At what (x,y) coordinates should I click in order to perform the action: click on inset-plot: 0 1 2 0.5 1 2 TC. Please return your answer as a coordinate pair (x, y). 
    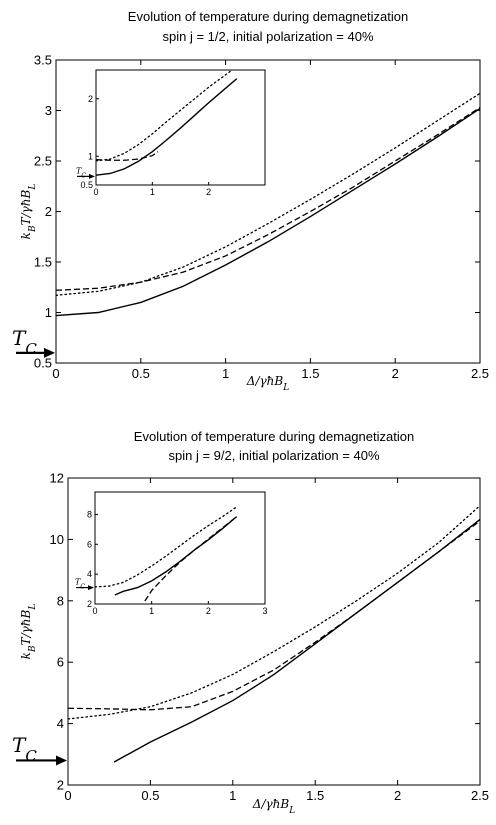
    Looking at the image, I should click on (171, 133).